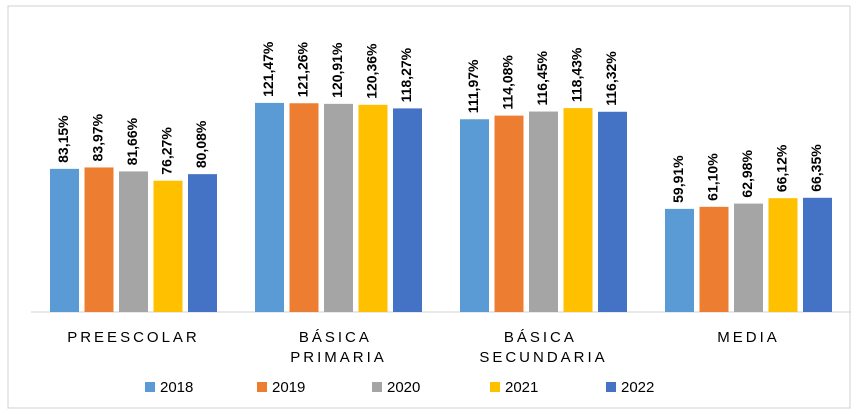 The height and width of the screenshot is (414, 858). I want to click on value-label: 66,12%, so click(782, 168).